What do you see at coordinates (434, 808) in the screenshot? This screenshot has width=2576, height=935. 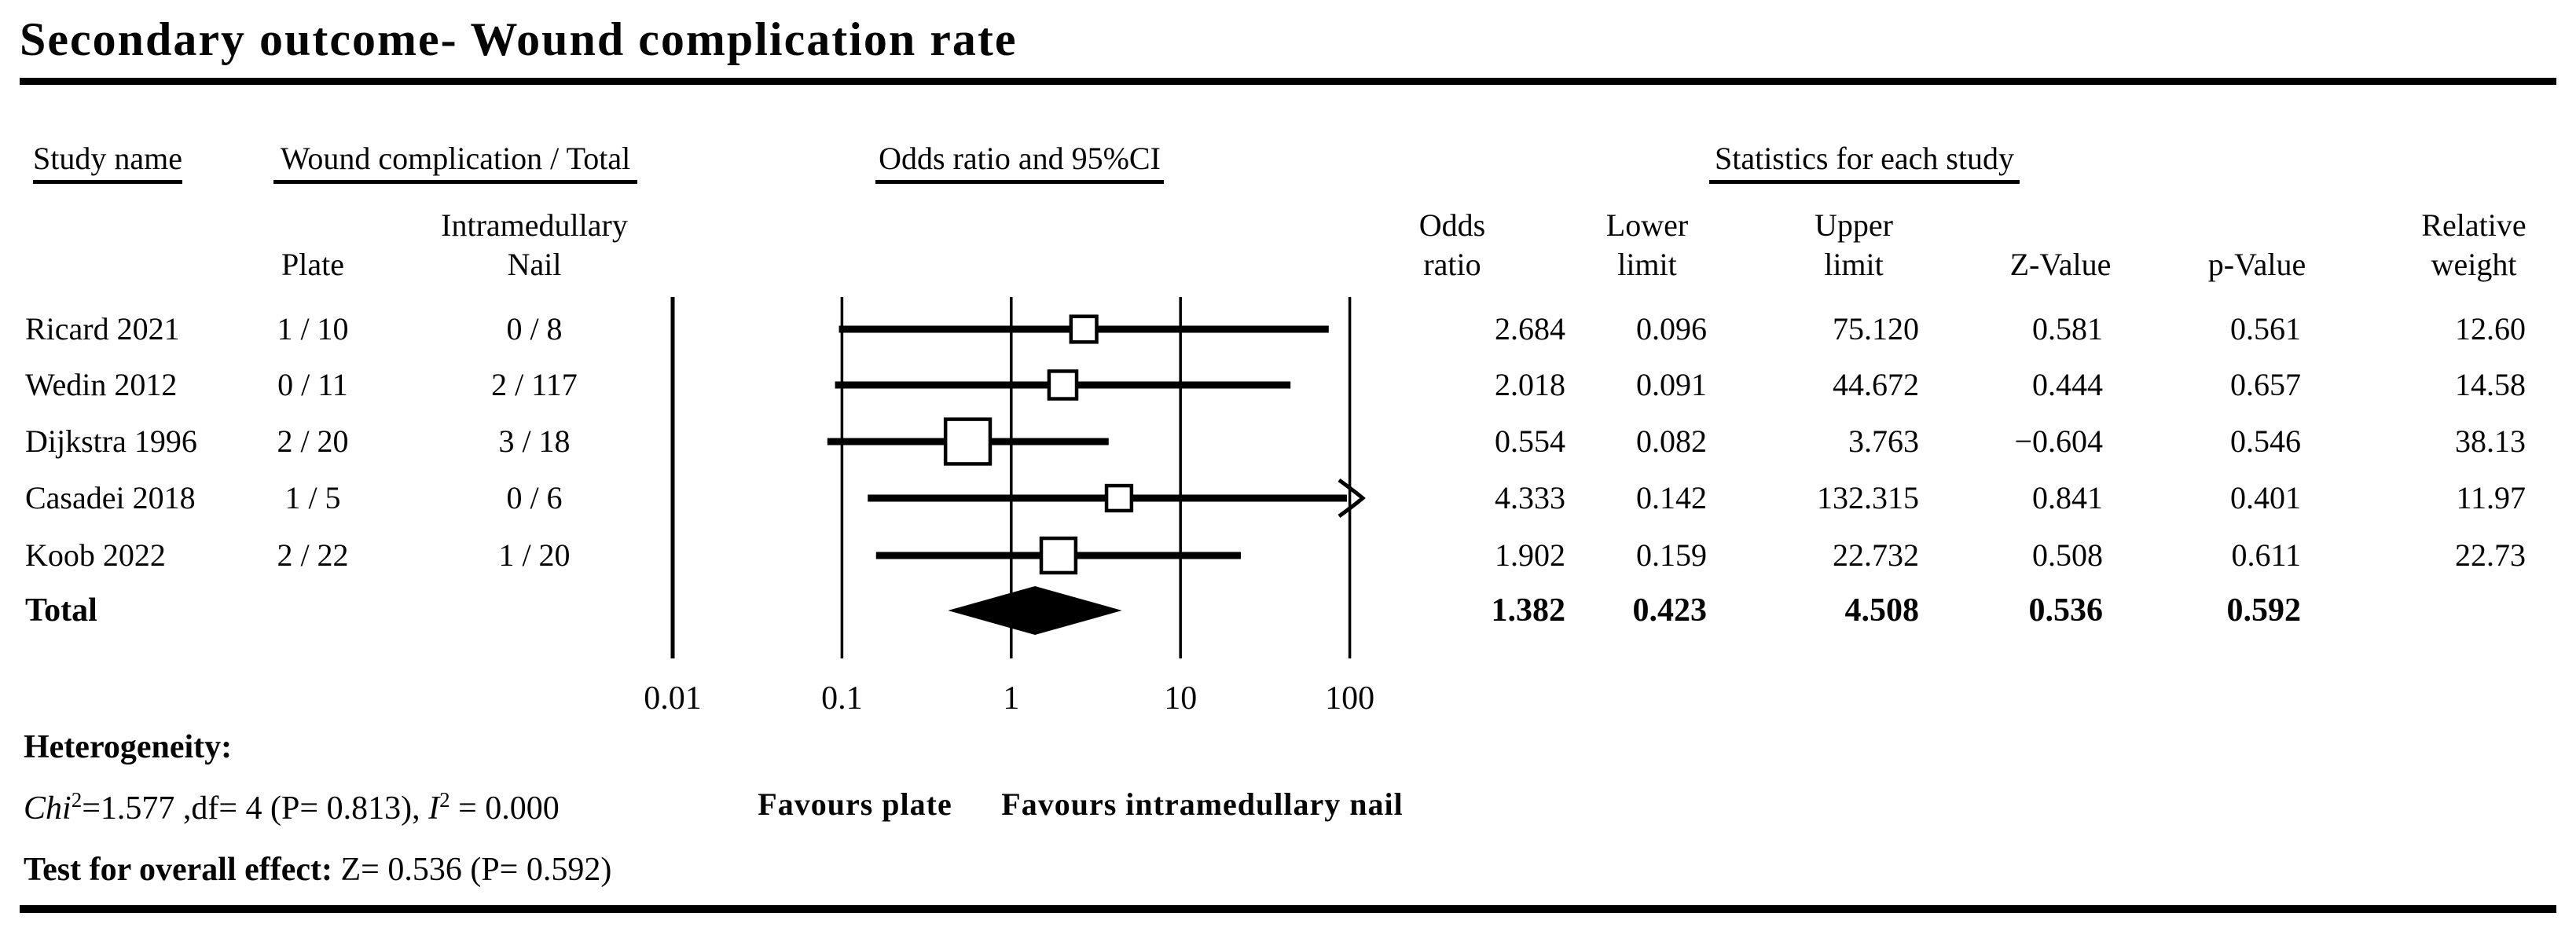 I see `i-squared-symbol: I` at bounding box center [434, 808].